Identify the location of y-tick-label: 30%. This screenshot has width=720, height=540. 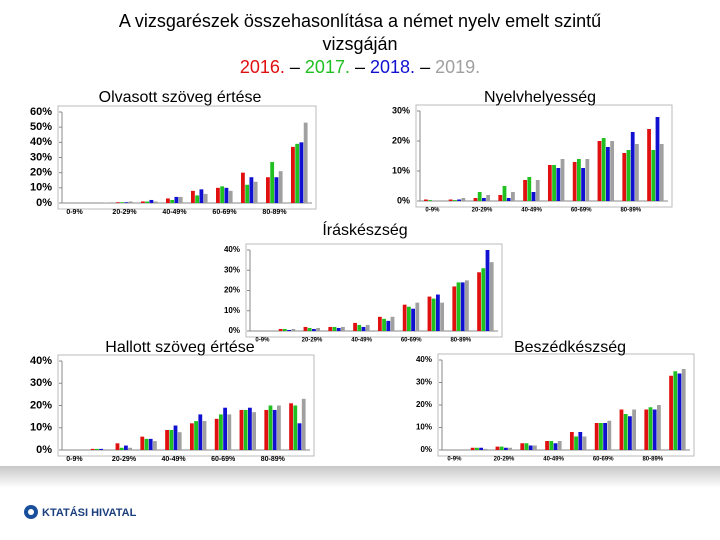
(232, 269).